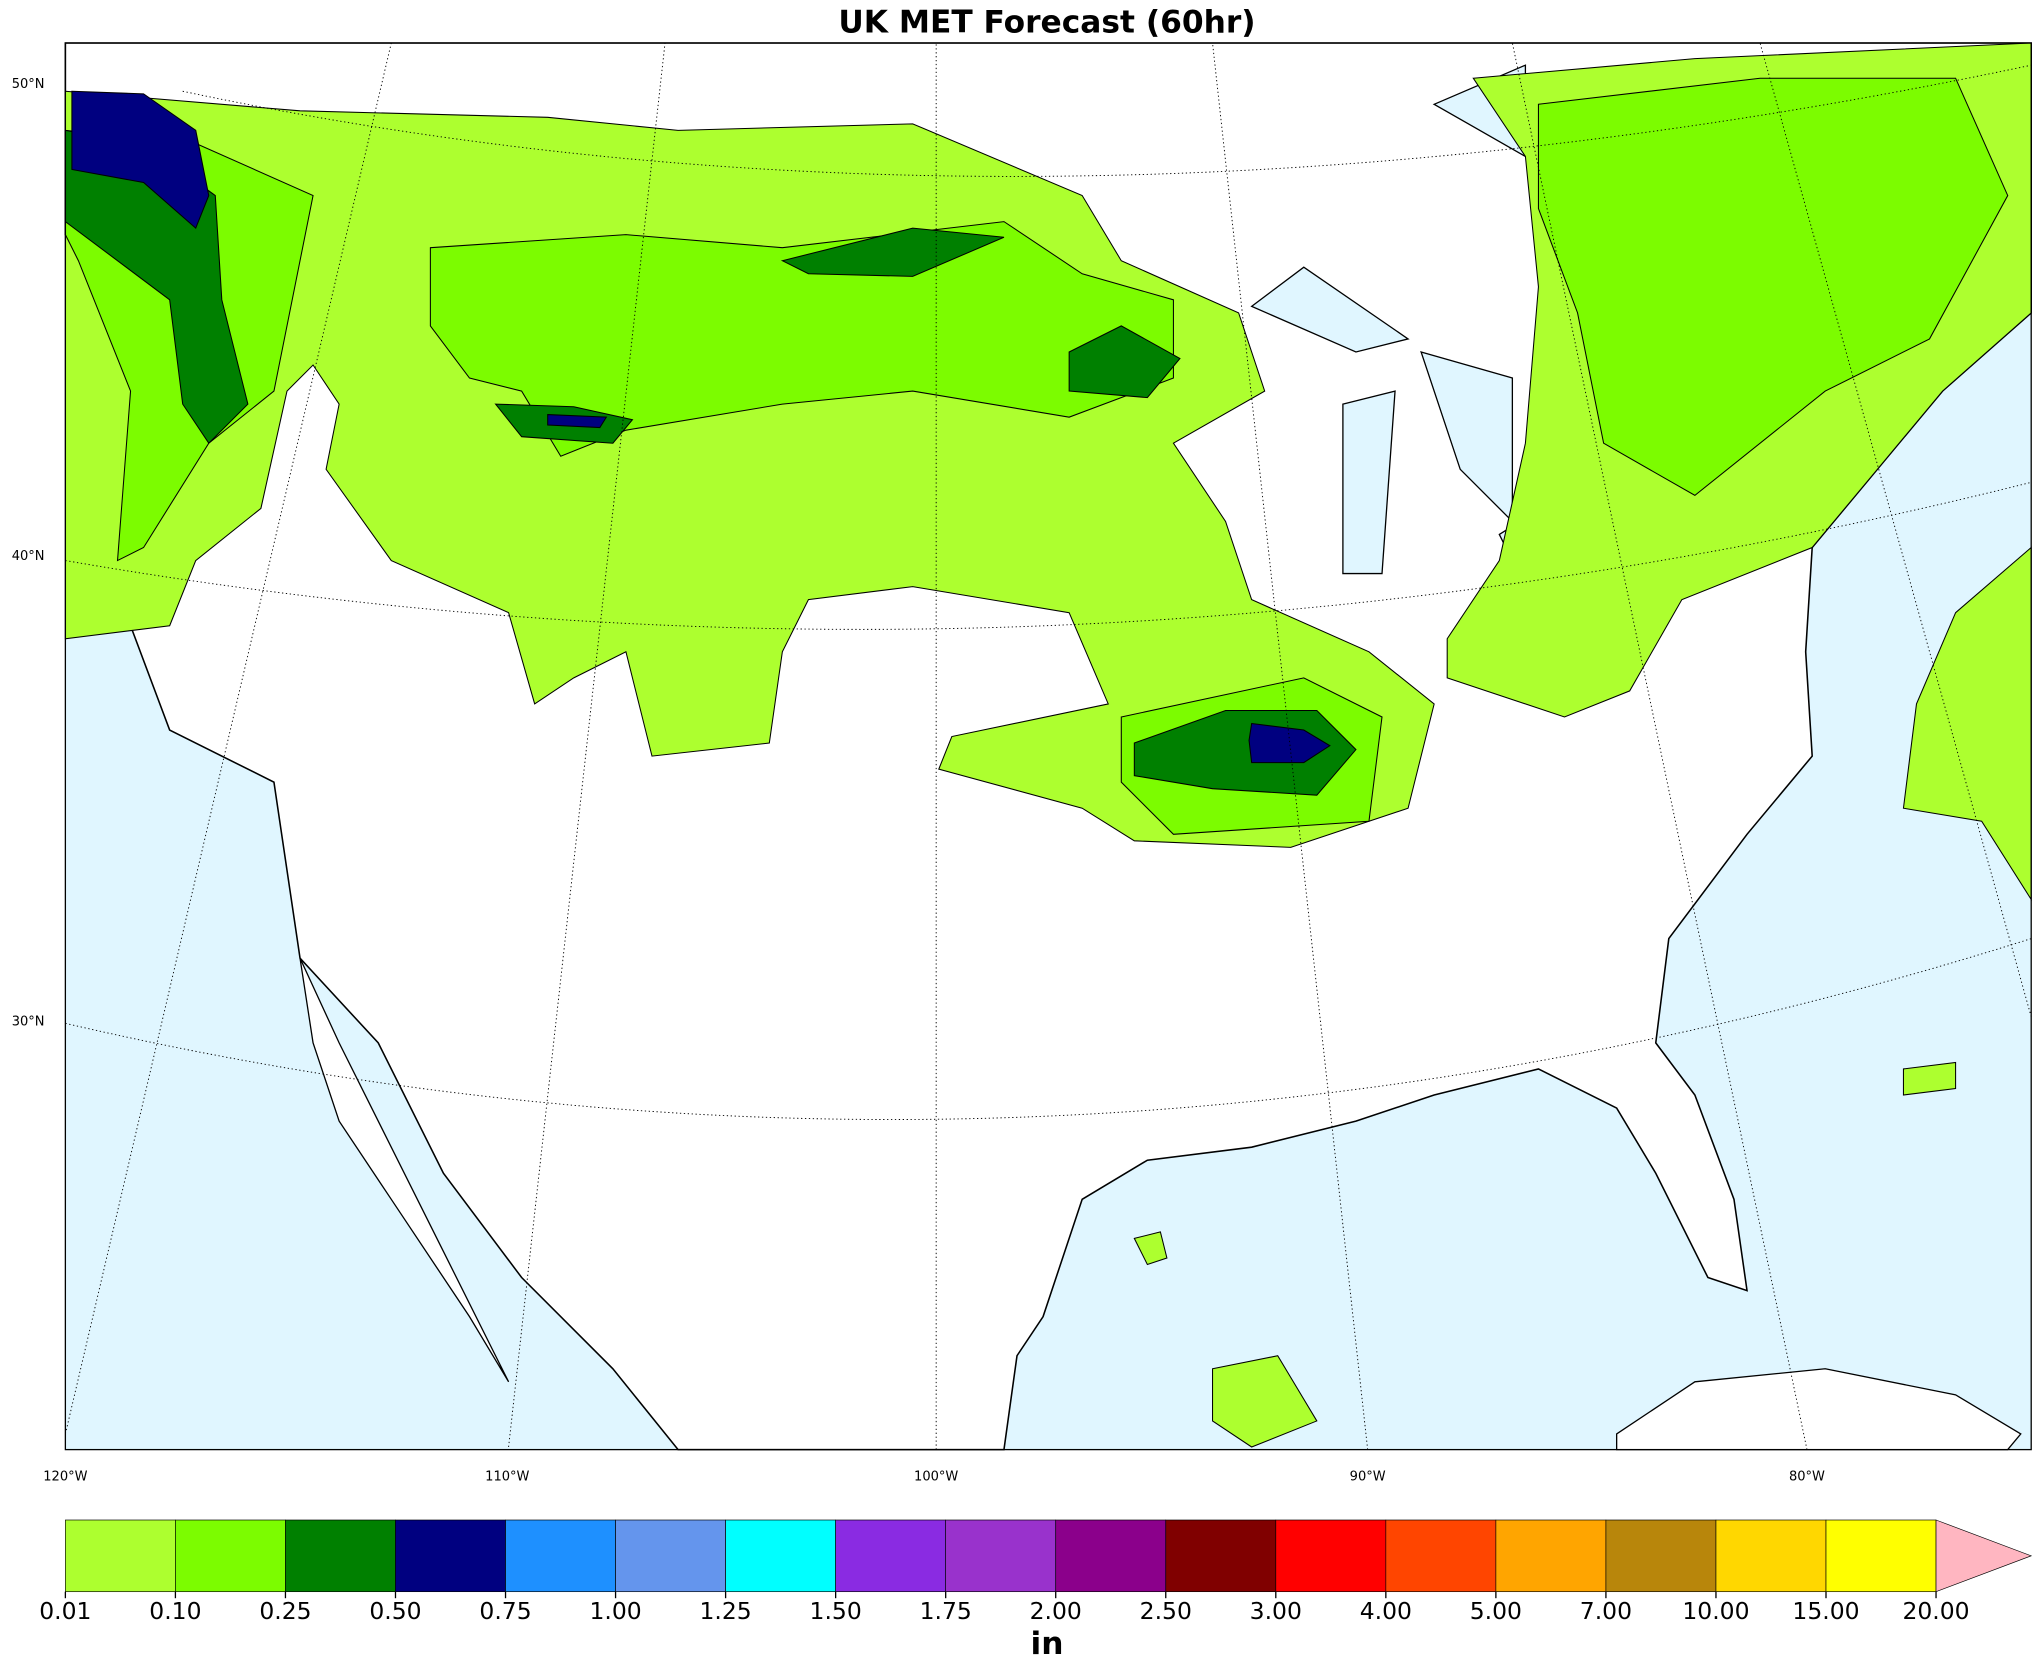  I want to click on colorbar-tick-label: 0.50, so click(395, 1611).